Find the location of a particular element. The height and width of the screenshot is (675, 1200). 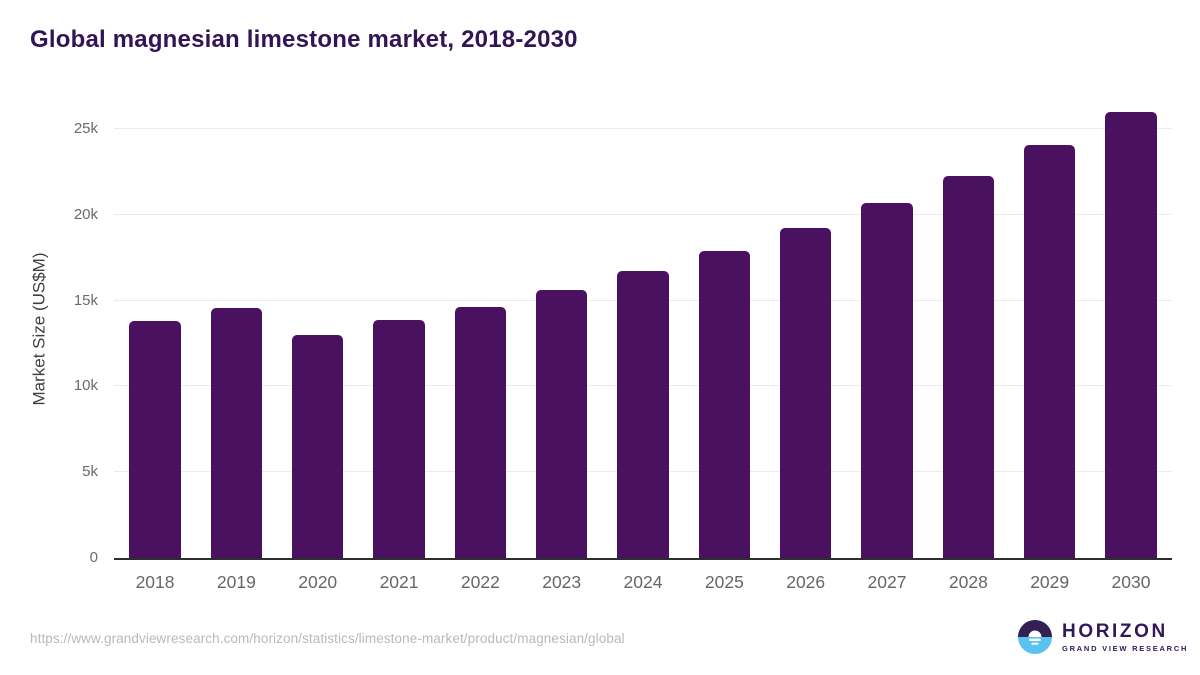

x-tick-label-2028: 2028 is located at coordinates (968, 582).